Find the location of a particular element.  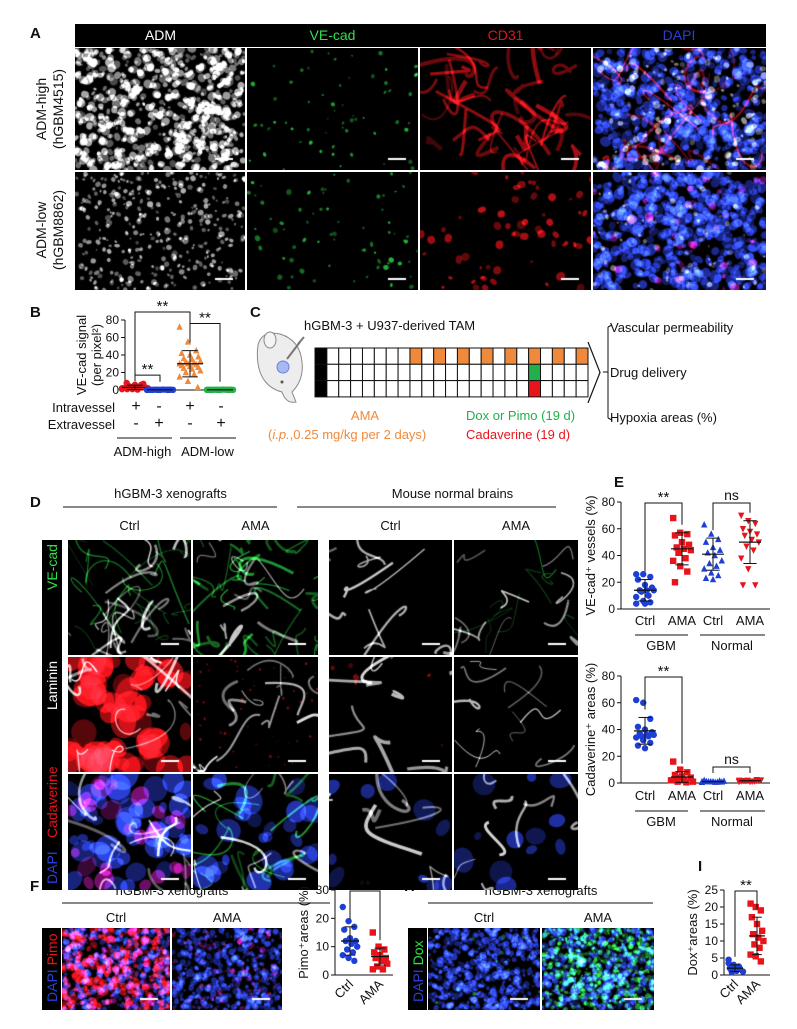

row-label-intravessel: Intravessel is located at coordinates (83, 407).